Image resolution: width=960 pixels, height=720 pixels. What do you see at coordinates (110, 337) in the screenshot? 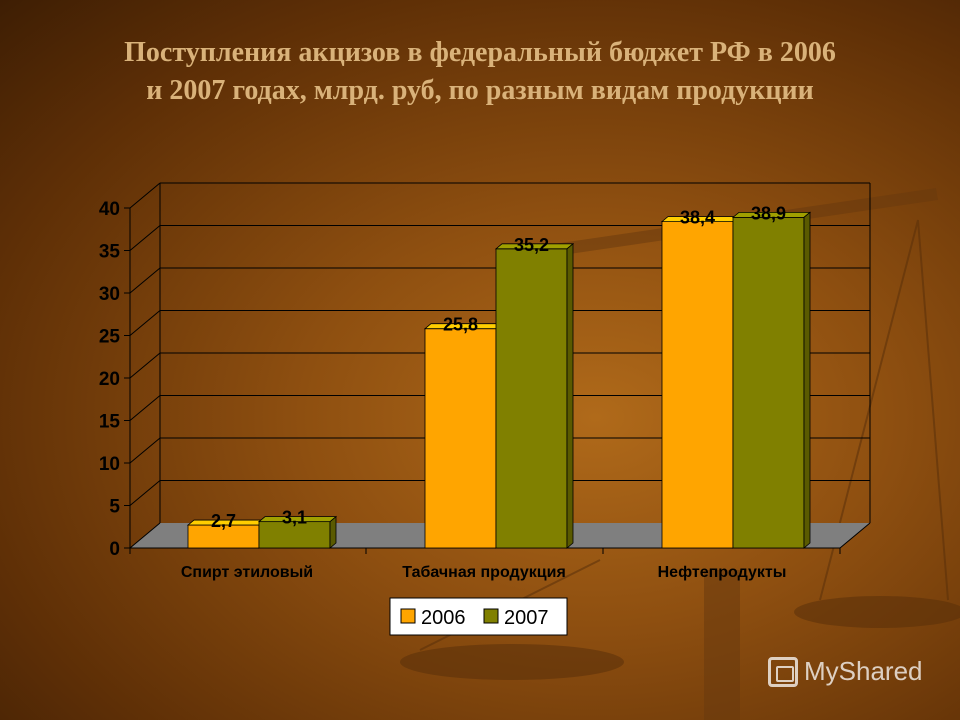
I see `y-tick-label: 25` at bounding box center [110, 337].